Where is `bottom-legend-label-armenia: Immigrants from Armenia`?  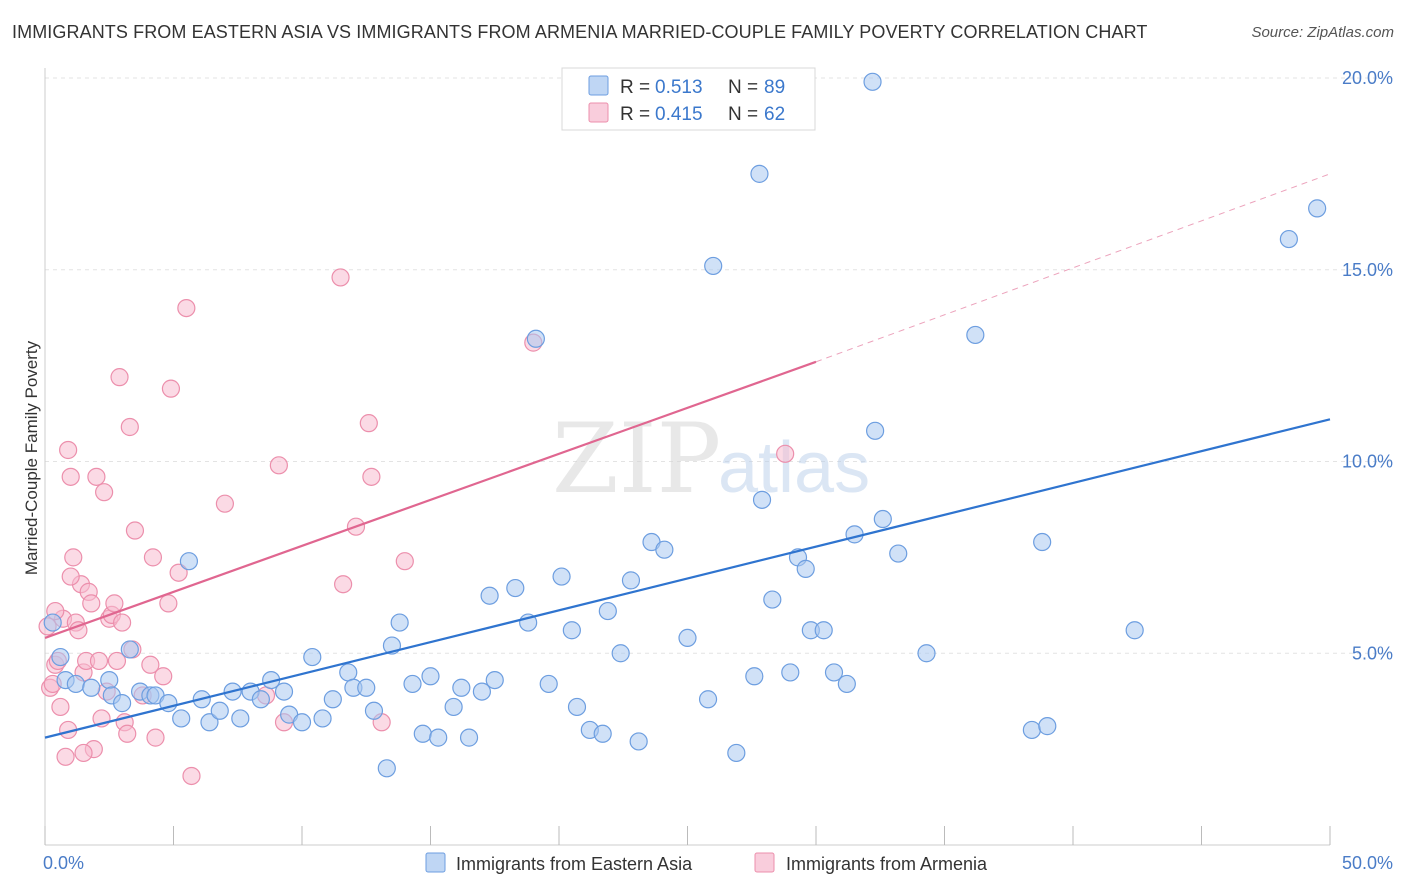 bottom-legend-label-armenia: Immigrants from Armenia is located at coordinates (887, 864).